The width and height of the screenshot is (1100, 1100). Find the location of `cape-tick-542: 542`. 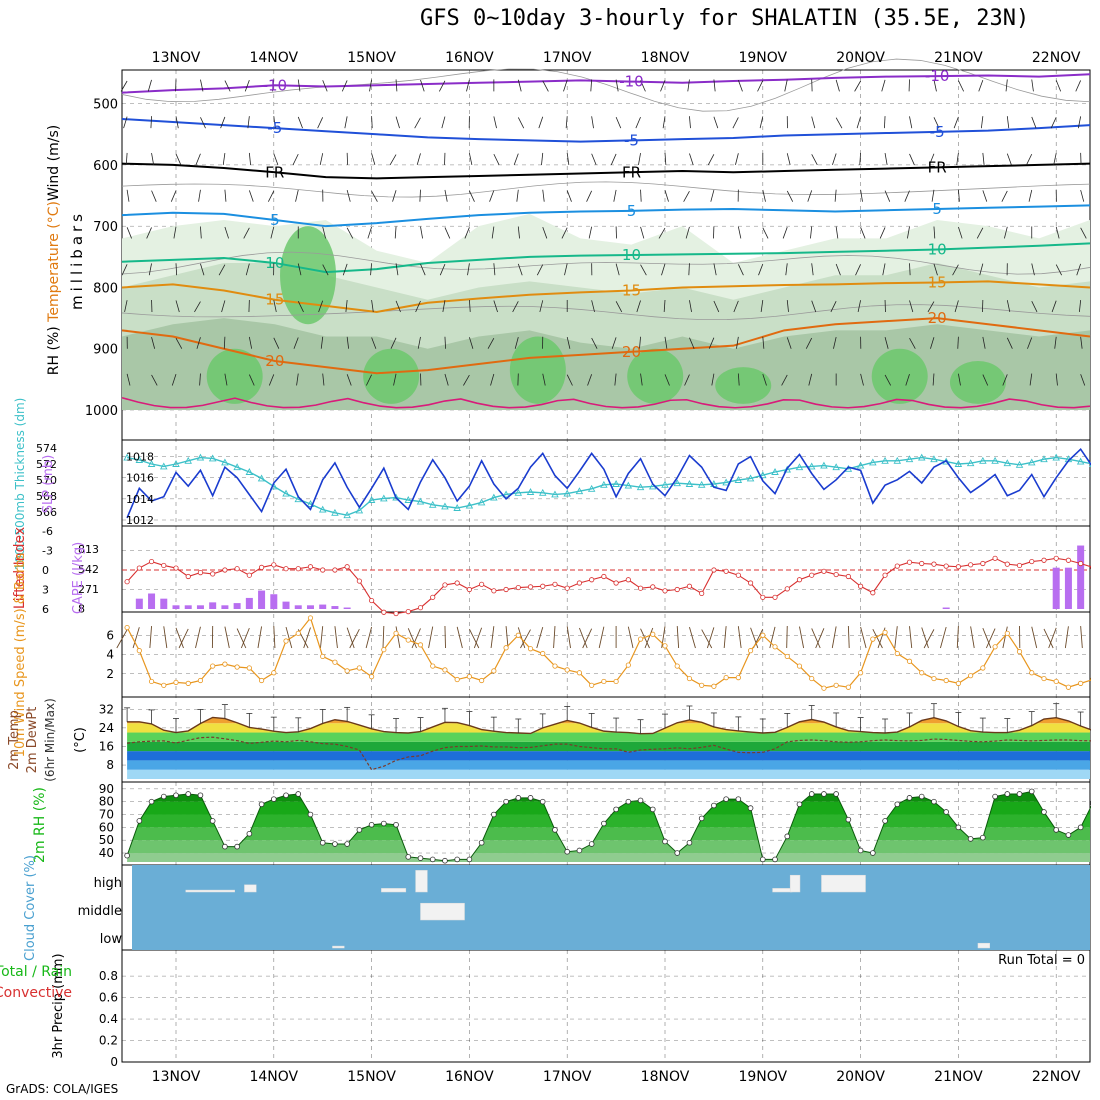

cape-tick-542: 542 is located at coordinates (88, 569).